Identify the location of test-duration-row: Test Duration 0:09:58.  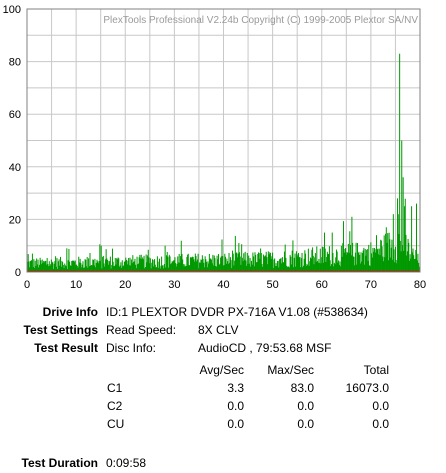
(223, 463).